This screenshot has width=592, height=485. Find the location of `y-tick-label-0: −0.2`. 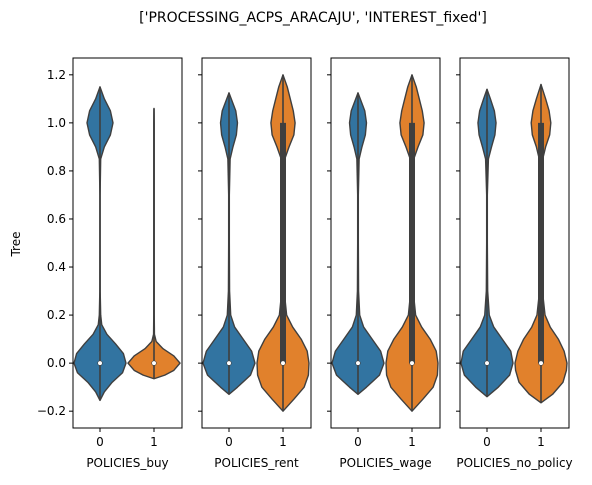

y-tick-label-0: −0.2 is located at coordinates (51, 411).